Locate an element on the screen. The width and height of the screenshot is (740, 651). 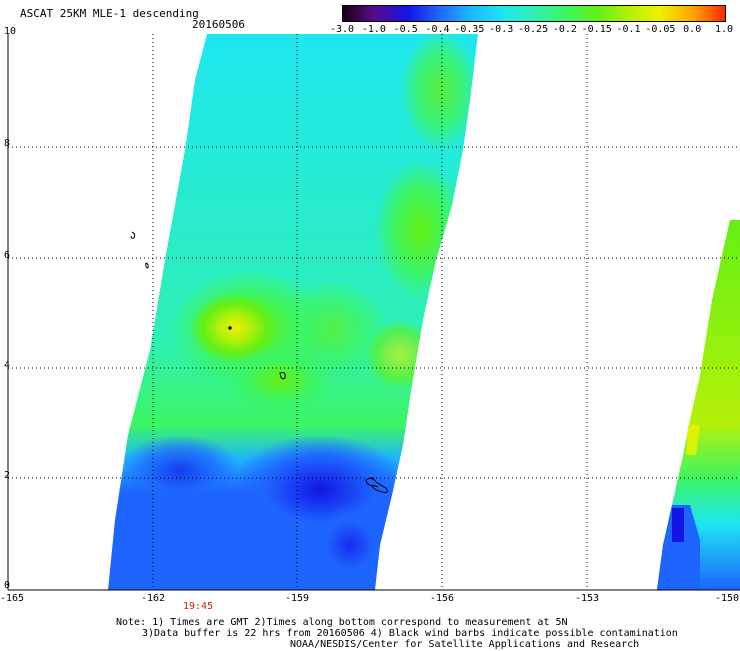
x-tick-label: -162 is located at coordinates (153, 598).